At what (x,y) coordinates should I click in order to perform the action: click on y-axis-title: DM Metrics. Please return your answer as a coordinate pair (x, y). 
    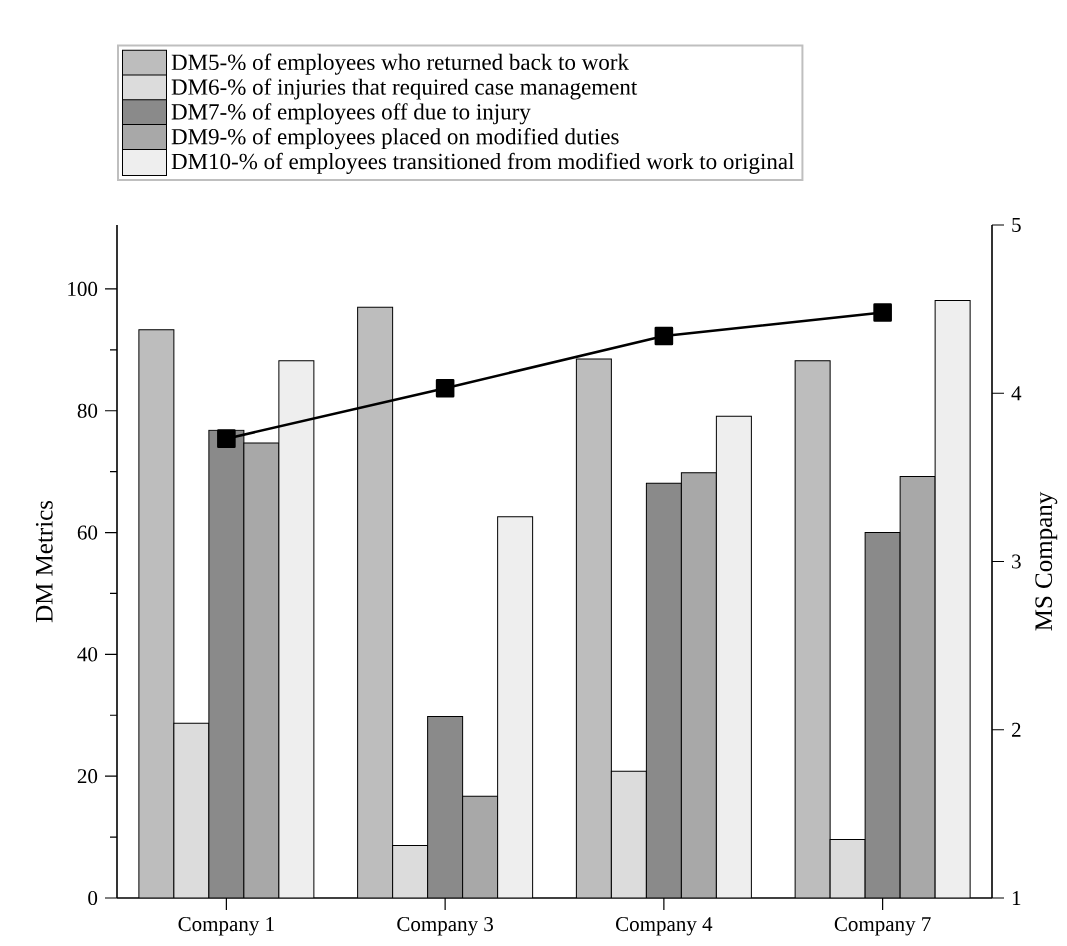
    Looking at the image, I should click on (44, 561).